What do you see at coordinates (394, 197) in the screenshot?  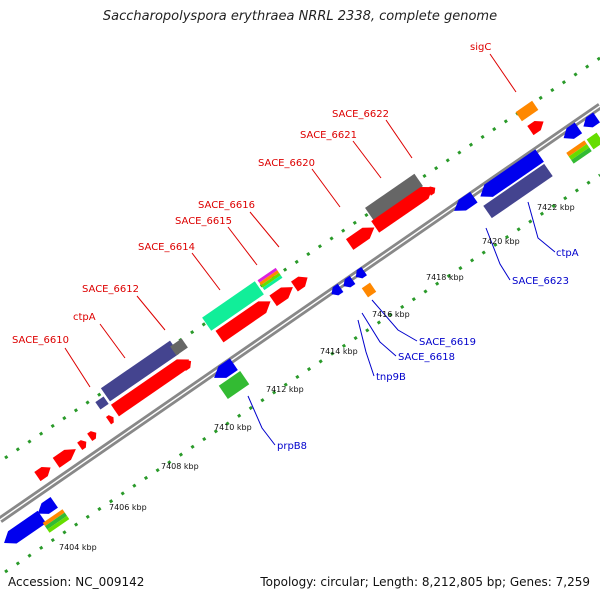 I see `gene-arrow-sace6621` at bounding box center [394, 197].